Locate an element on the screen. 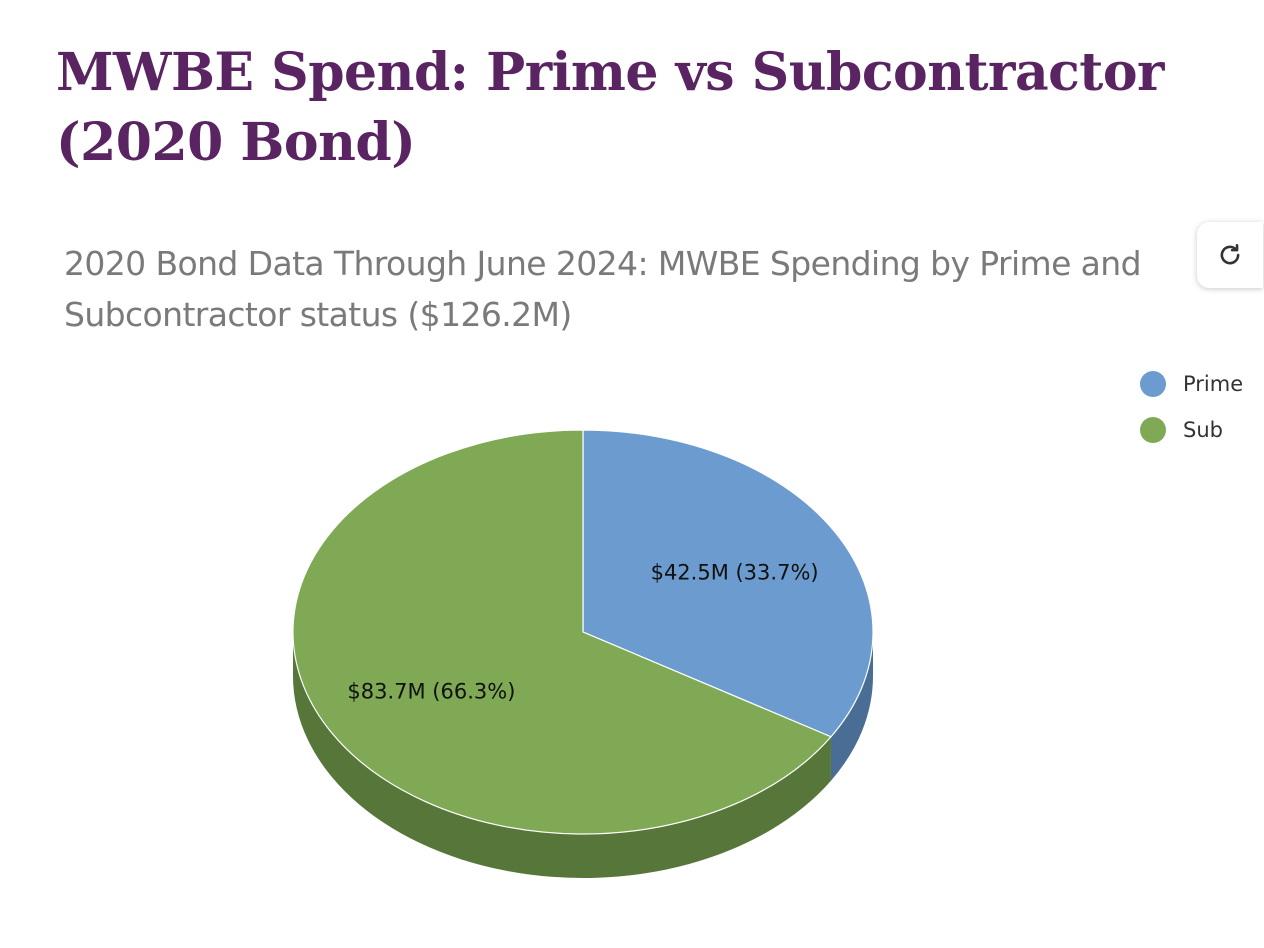 This screenshot has width=1264, height=948. refresh-icon is located at coordinates (1230, 254).